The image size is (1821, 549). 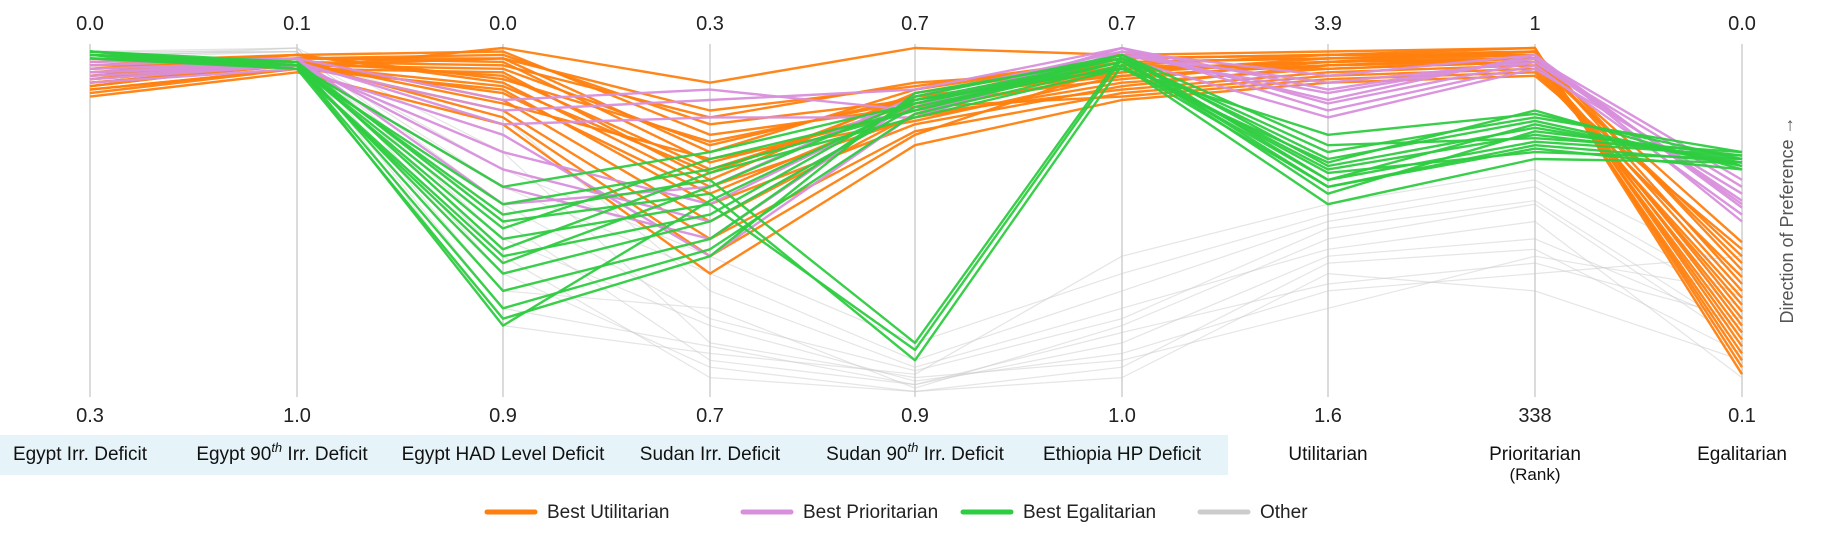 What do you see at coordinates (614, 455) in the screenshot?
I see `objectives-highlight-band` at bounding box center [614, 455].